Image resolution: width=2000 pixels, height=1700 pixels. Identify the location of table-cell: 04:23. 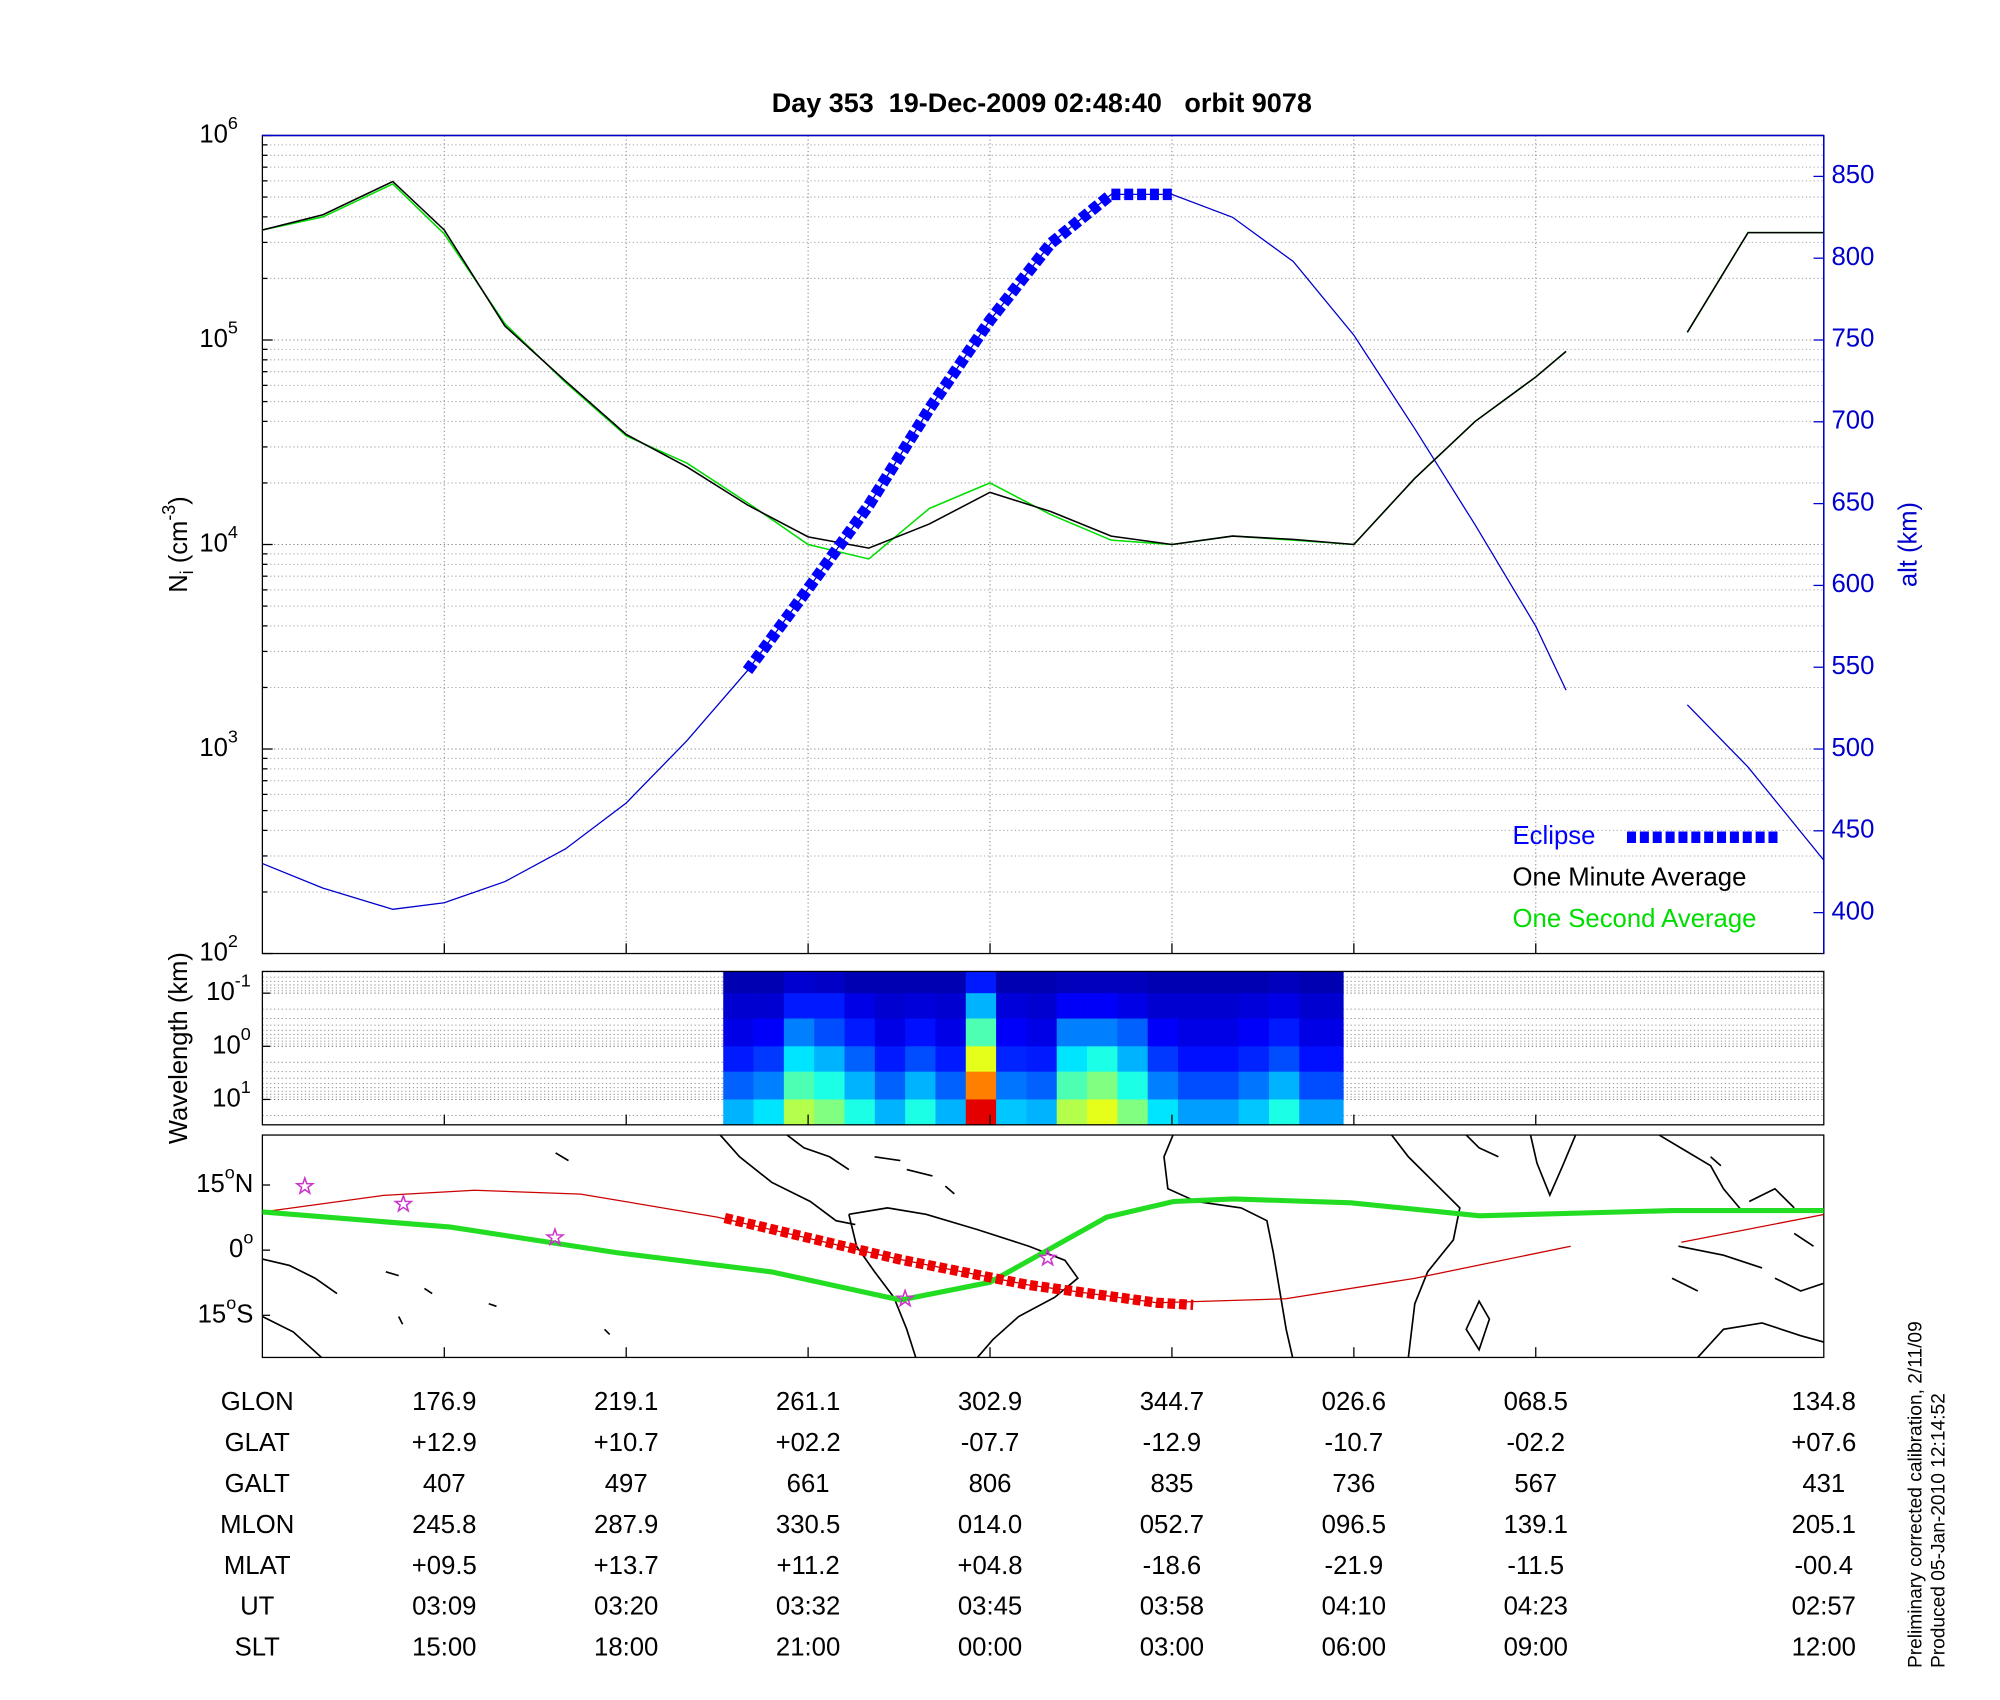
(1536, 1607).